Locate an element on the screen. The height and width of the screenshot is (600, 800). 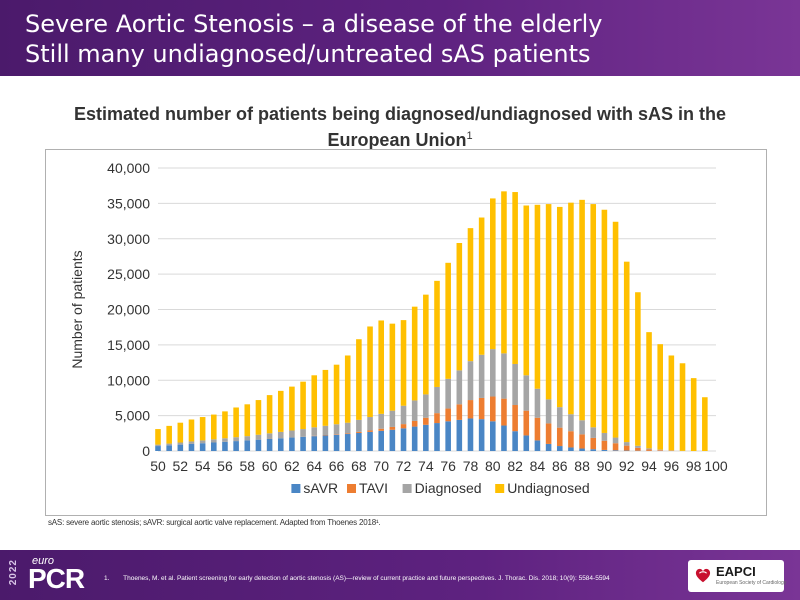
eapci-logo: EAPCI European Society of Cardiology is located at coordinates (737, 576).